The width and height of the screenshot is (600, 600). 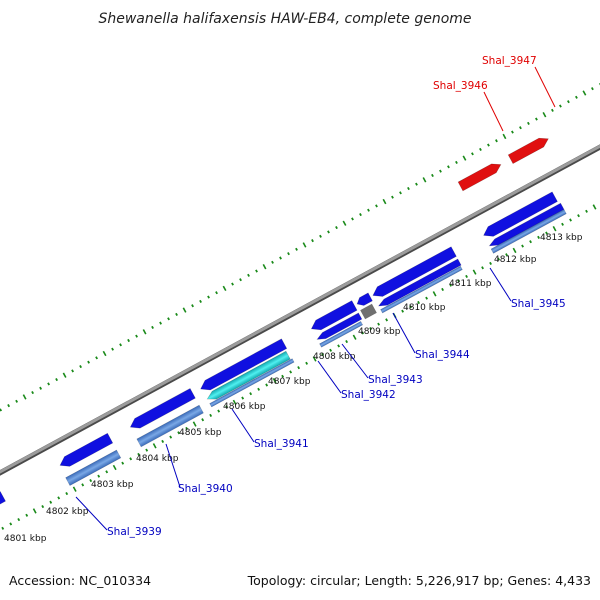 I want to click on tick-label-4806: 4806 kbp, so click(x=244, y=407).